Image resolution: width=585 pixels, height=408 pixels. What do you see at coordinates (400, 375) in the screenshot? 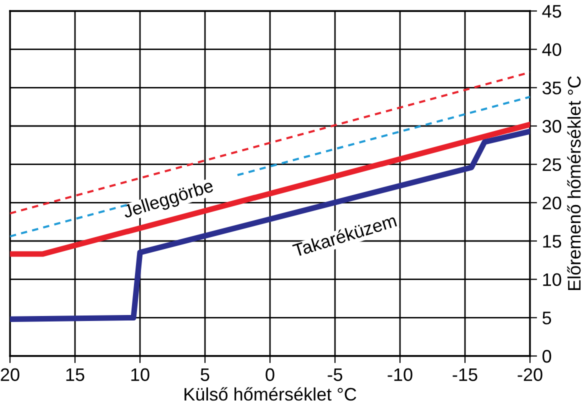
I see `x-tick-label: -10` at bounding box center [400, 375].